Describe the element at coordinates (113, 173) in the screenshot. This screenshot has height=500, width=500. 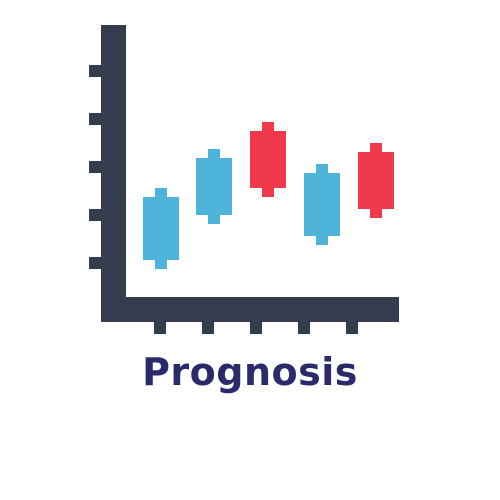
I see `y-axis` at that location.